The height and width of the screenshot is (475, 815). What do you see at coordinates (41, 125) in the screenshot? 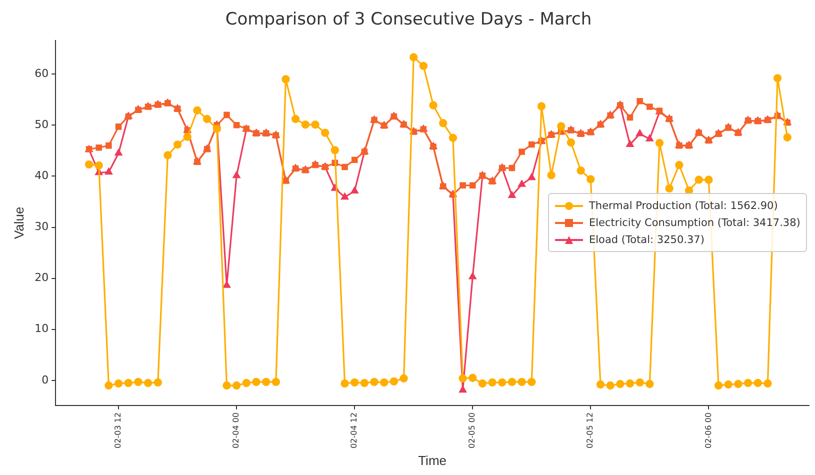
I see `y-tick-label: 50` at bounding box center [41, 125].